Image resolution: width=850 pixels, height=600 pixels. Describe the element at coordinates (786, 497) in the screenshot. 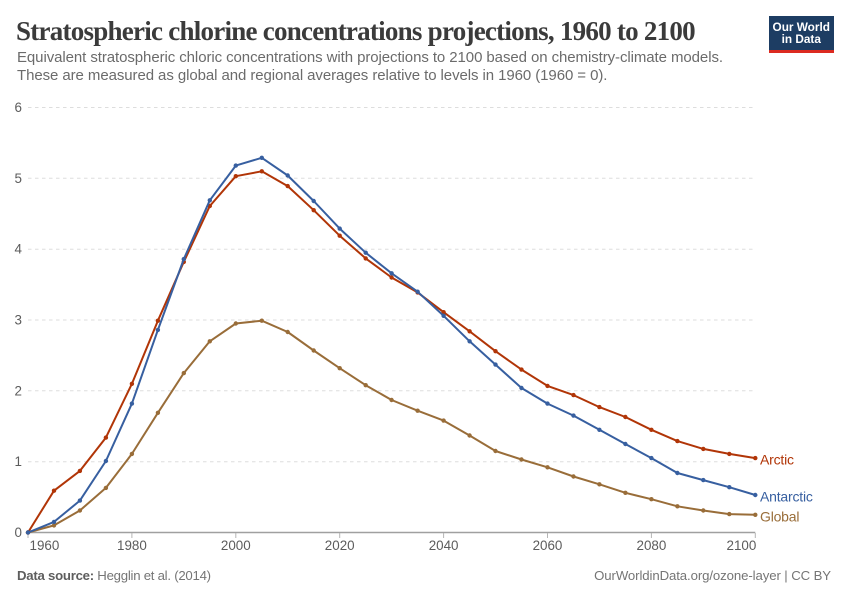

I see `svg-text: Antarctic` at that location.